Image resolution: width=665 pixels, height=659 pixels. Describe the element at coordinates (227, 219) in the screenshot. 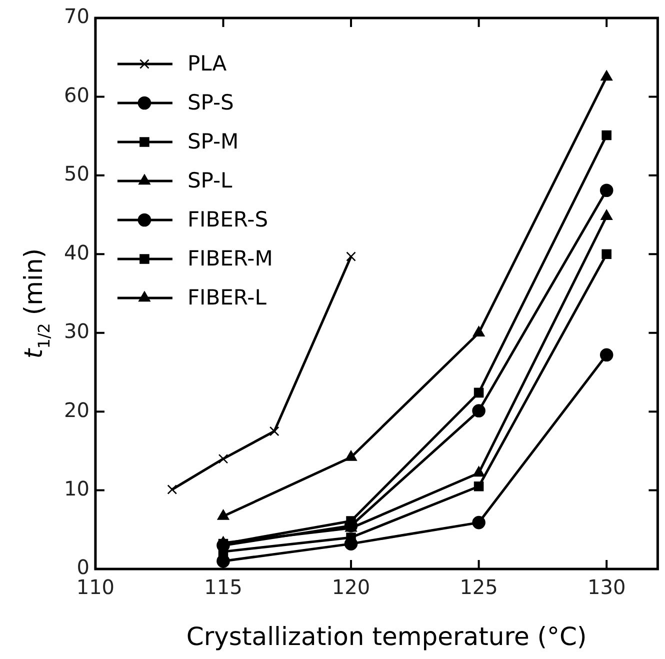

I see `legend-label: FIBER-S` at that location.